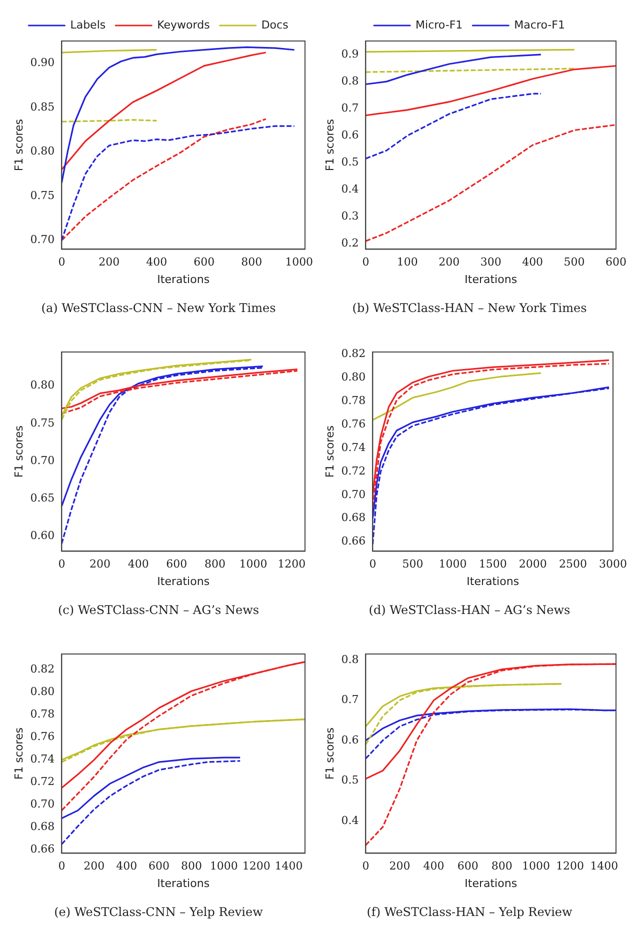 The height and width of the screenshot is (939, 638). I want to click on text: (b) WeSTClass-HAN – New York Times, so click(469, 307).